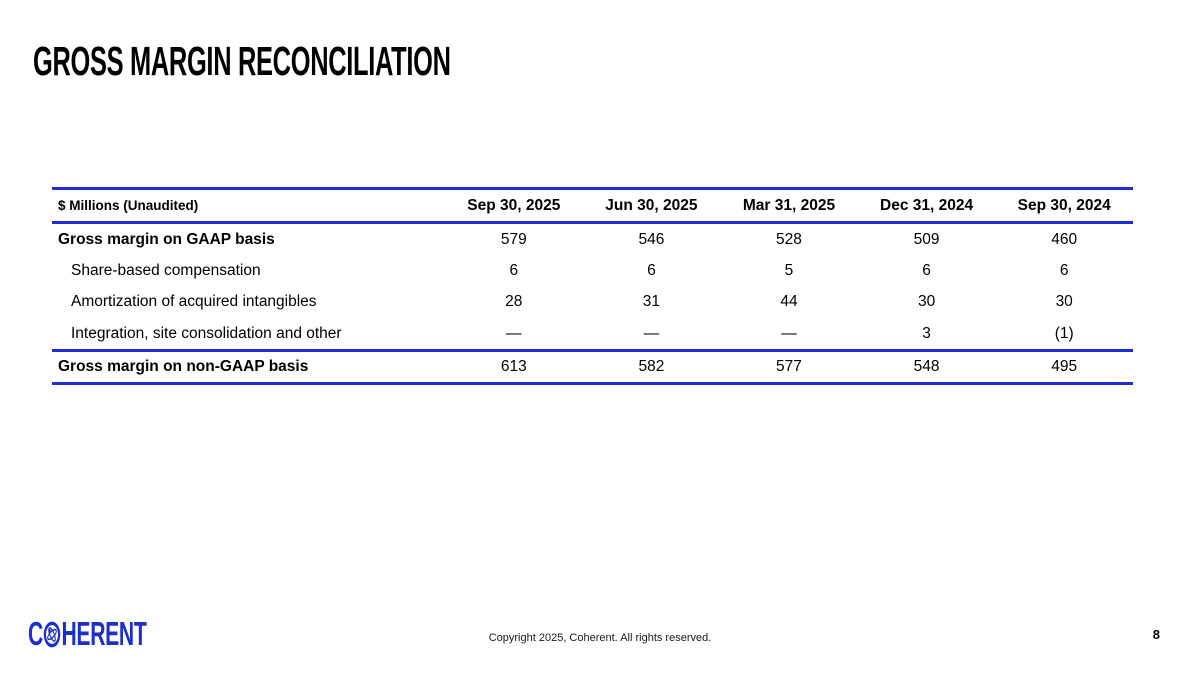  Describe the element at coordinates (789, 367) in the screenshot. I see `total-row-value: 577` at that location.